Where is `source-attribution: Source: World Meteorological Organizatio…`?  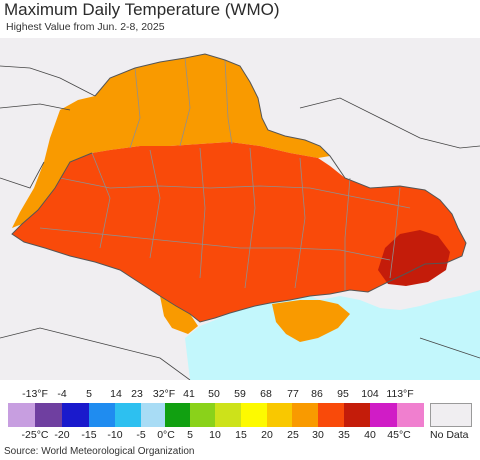
source-attribution: Source: World Meteorological Organizatio… is located at coordinates (99, 451).